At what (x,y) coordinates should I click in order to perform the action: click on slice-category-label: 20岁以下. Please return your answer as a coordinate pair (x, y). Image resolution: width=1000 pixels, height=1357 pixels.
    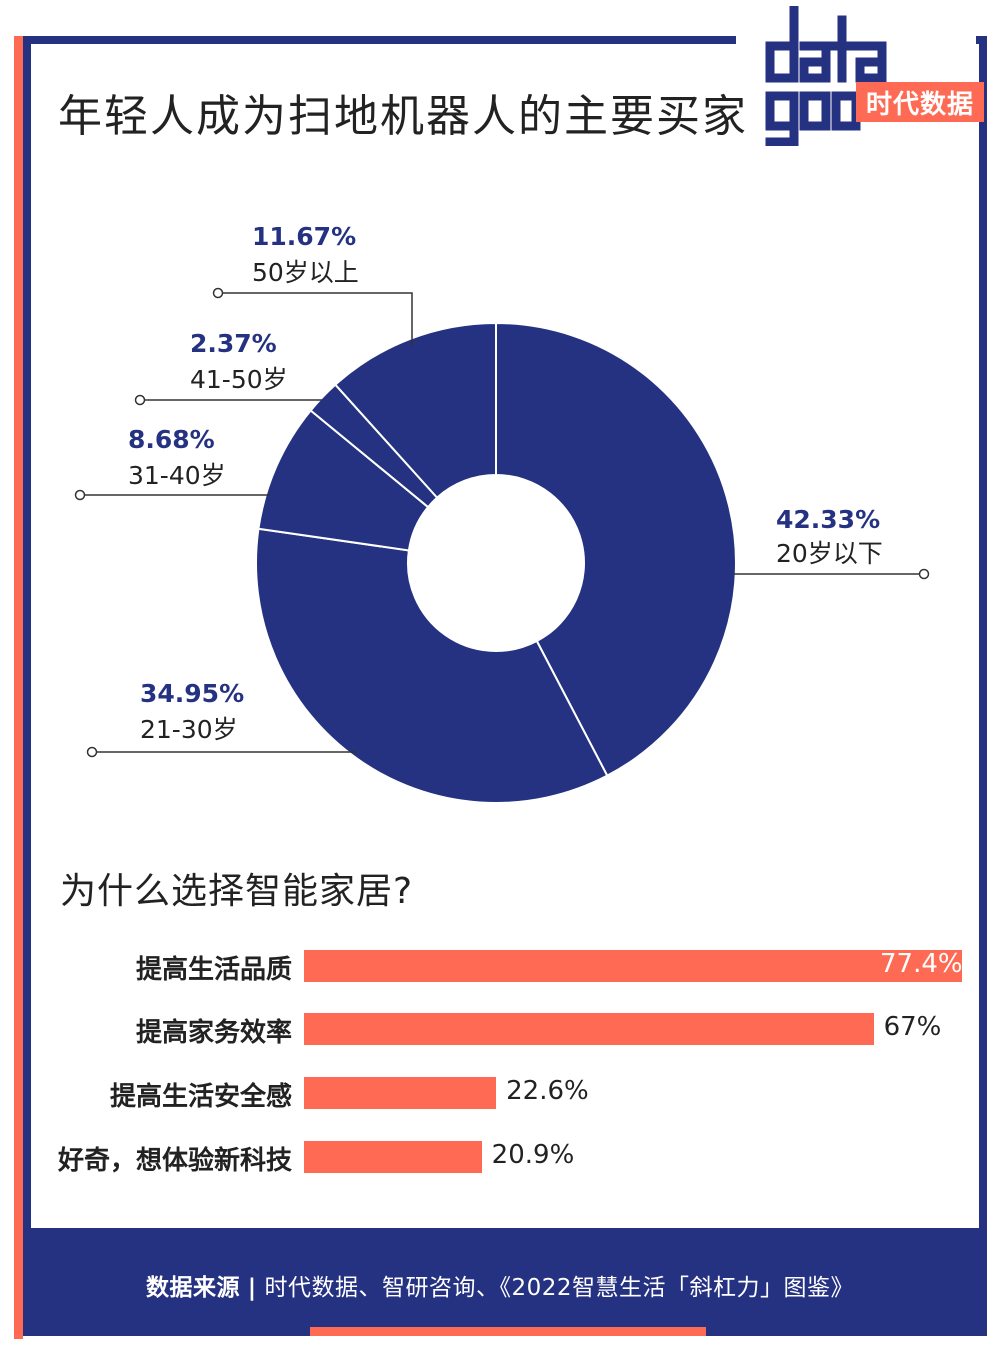
    Looking at the image, I should click on (829, 553).